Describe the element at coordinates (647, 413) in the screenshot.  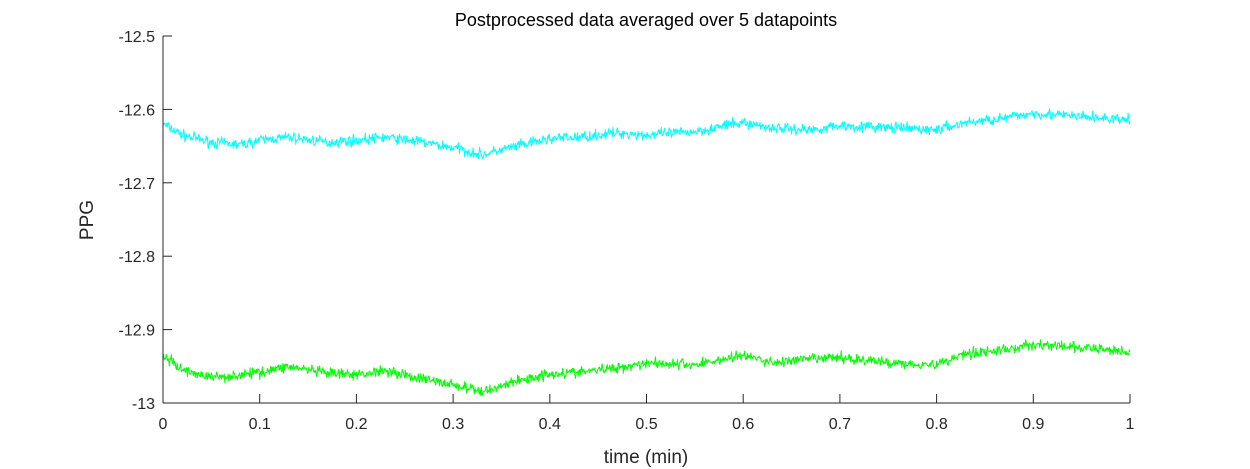
I see `x-ticks: 0 0.1 0.2 0.3 0.4 0.5 0.6 0.7 0.8 0.9 1` at that location.